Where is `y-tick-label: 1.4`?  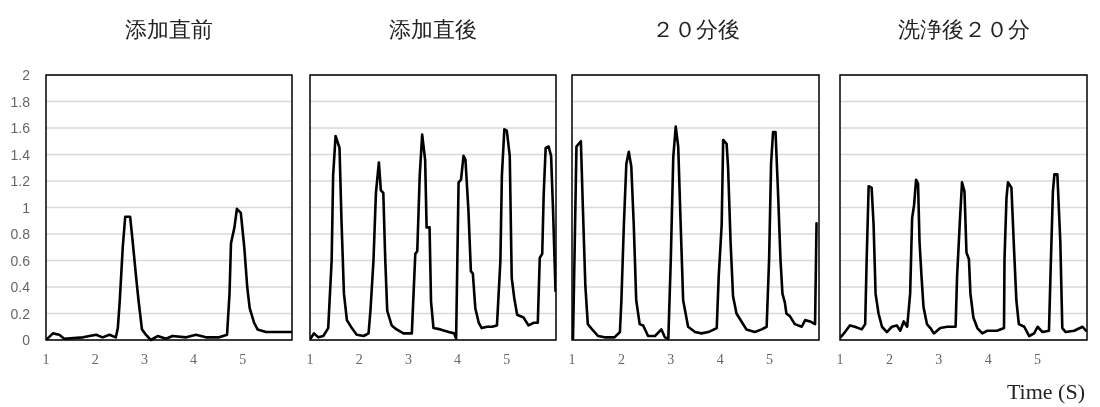 y-tick-label: 1.4 is located at coordinates (20, 154).